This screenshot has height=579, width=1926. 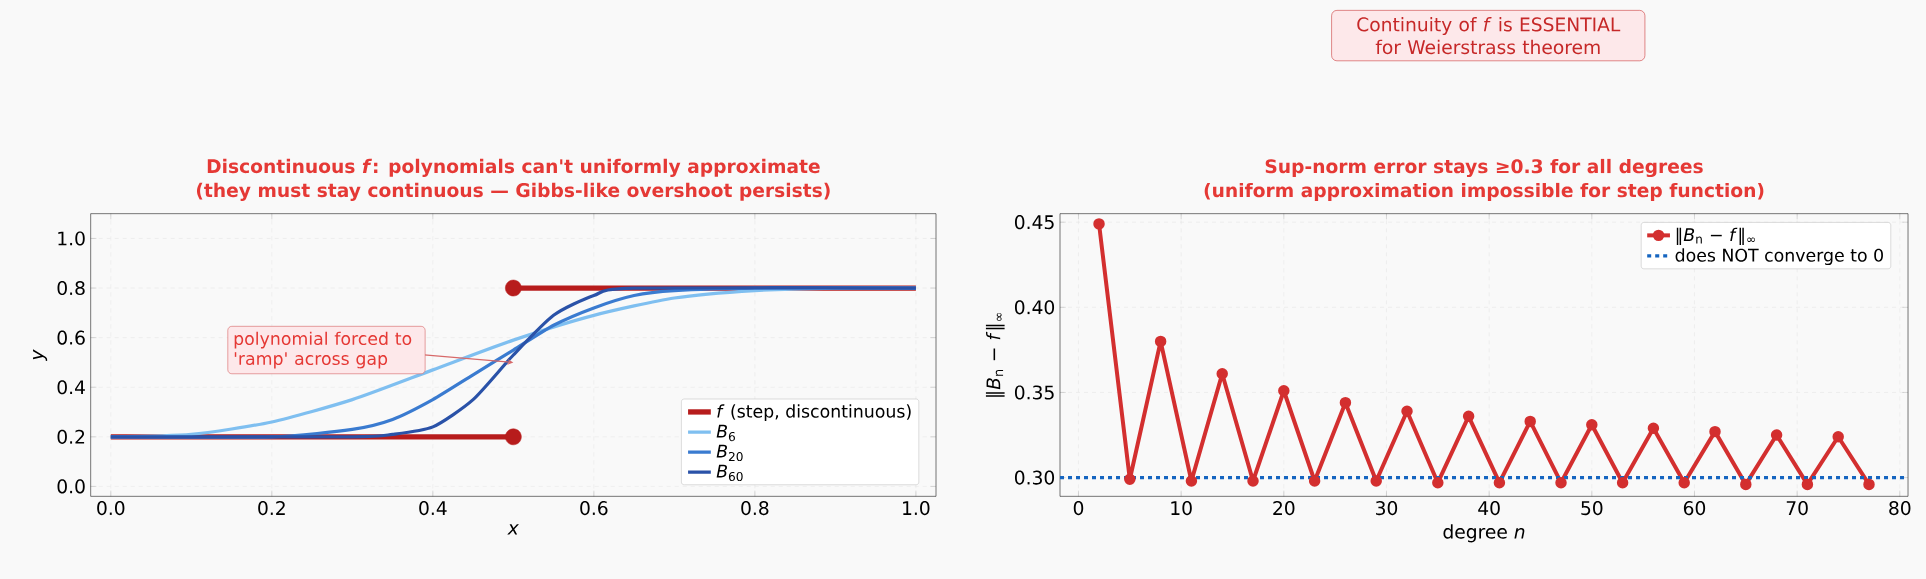 What do you see at coordinates (323, 350) in the screenshot?
I see `annotation: polynomial forced to 'ramp' across gap` at bounding box center [323, 350].